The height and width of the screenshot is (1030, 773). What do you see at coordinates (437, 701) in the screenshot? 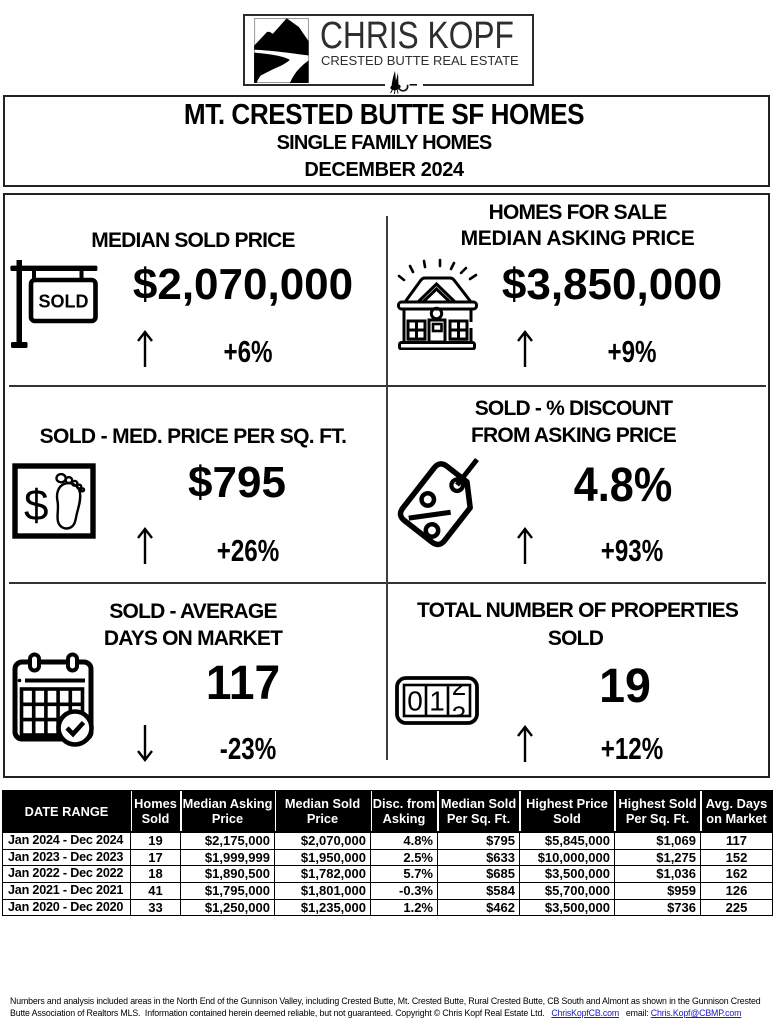
I see `svg-text: 1` at bounding box center [437, 701].